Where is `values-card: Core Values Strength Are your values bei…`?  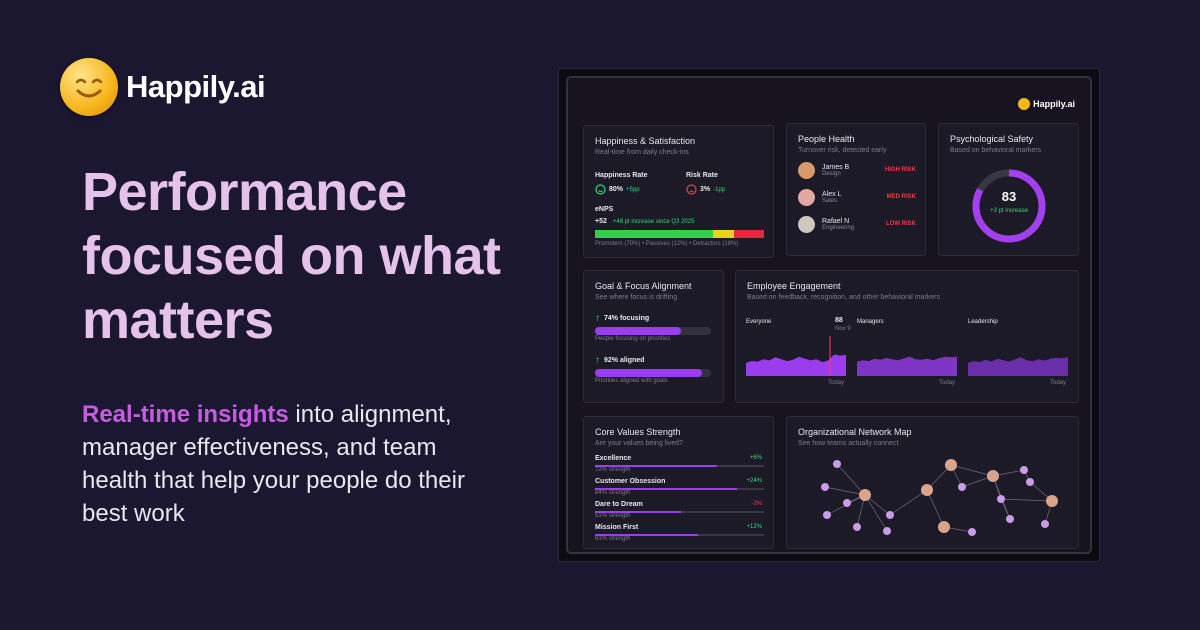 values-card: Core Values Strength Are your values bei… is located at coordinates (678, 482).